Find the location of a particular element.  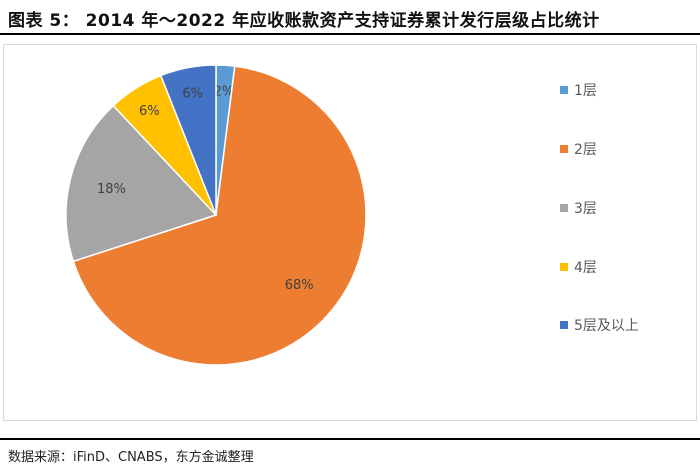

legend-label-1: 1层 is located at coordinates (585, 91).